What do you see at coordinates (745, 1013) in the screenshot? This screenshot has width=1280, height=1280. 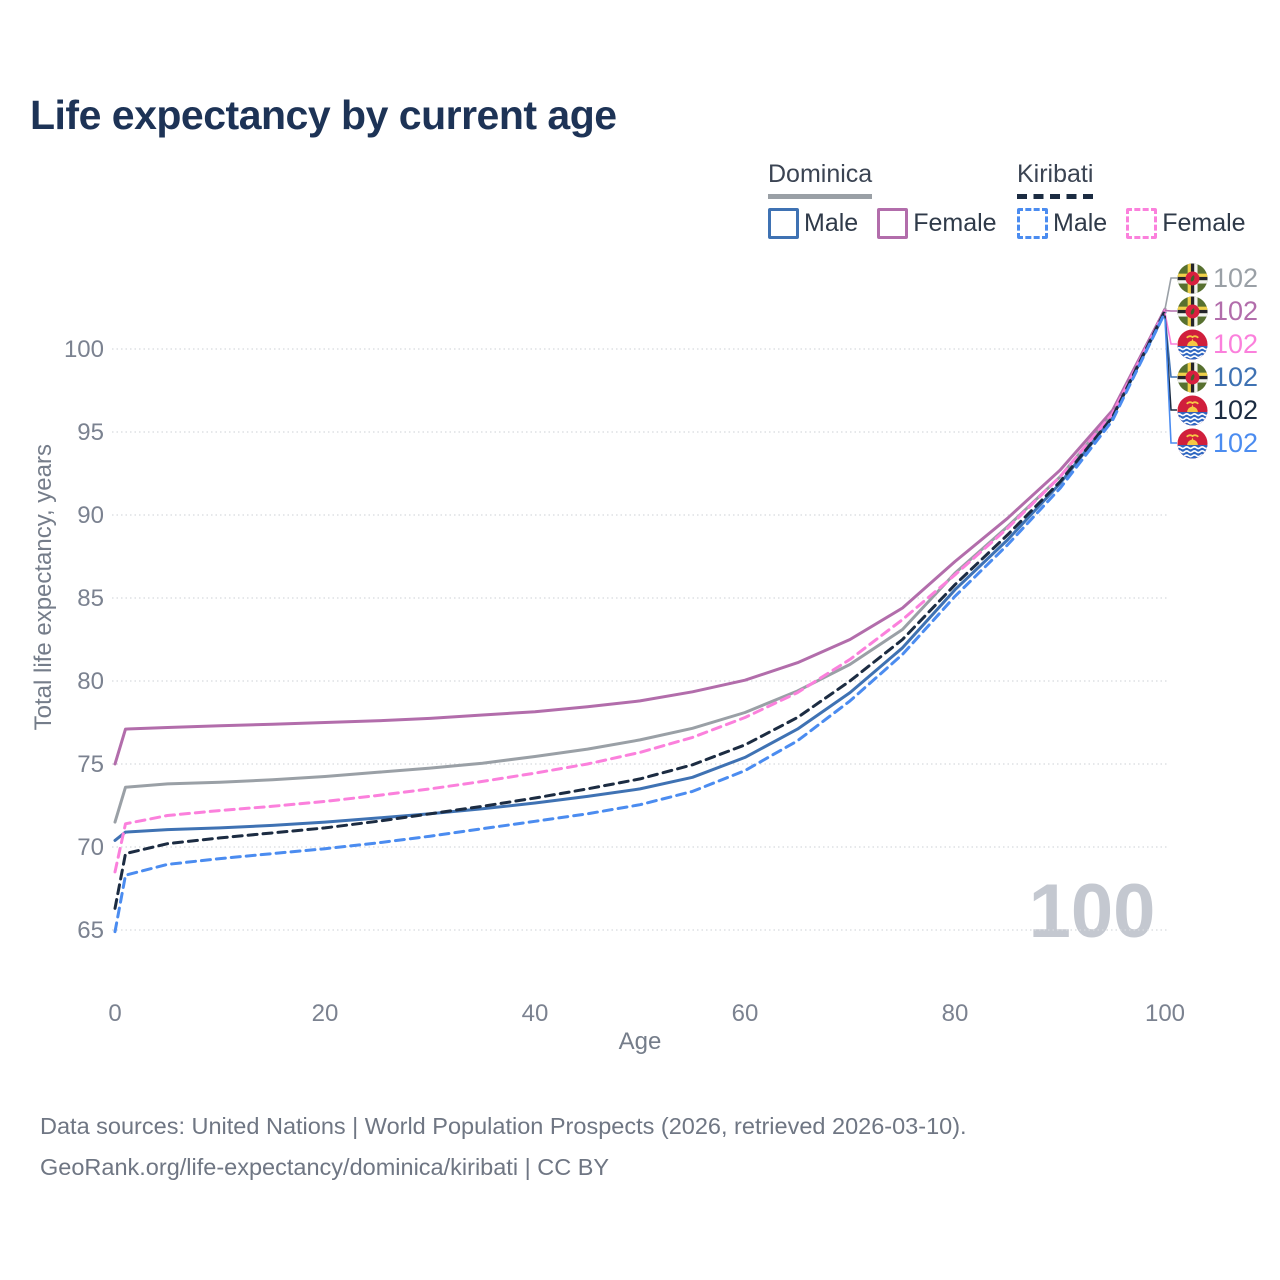 I see `x-tick-60: 60` at bounding box center [745, 1013].